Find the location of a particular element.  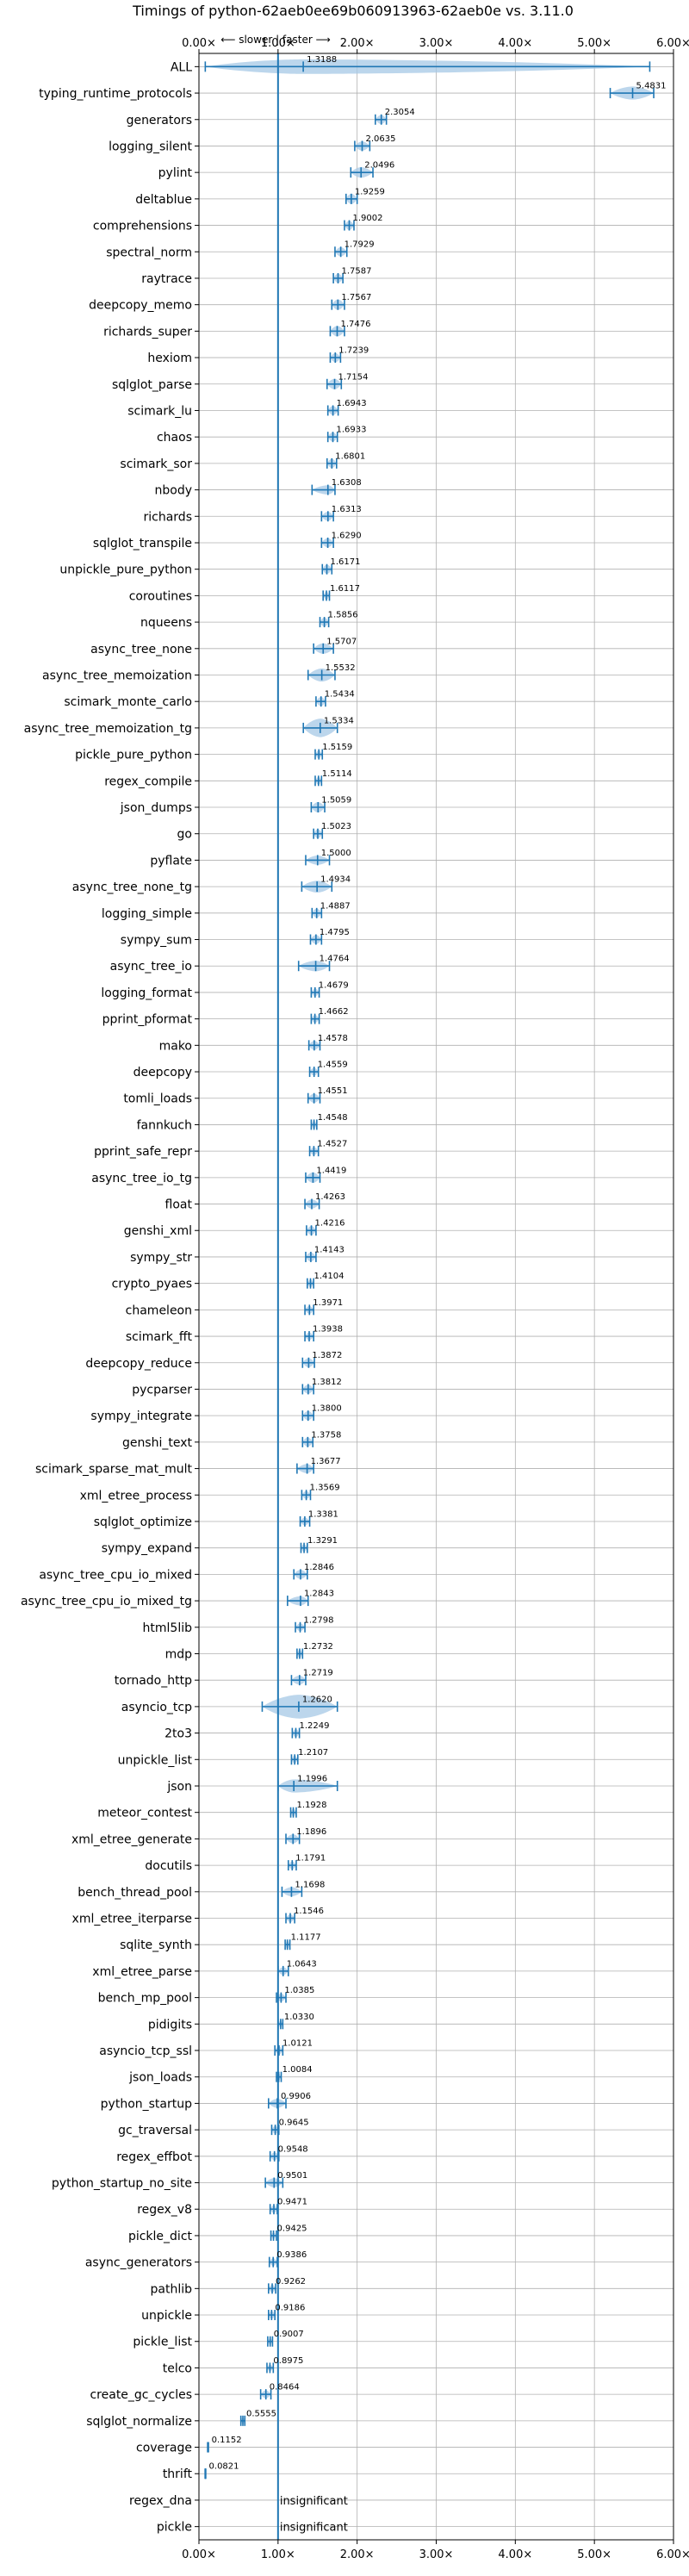

category-label: richards_super is located at coordinates (147, 332).